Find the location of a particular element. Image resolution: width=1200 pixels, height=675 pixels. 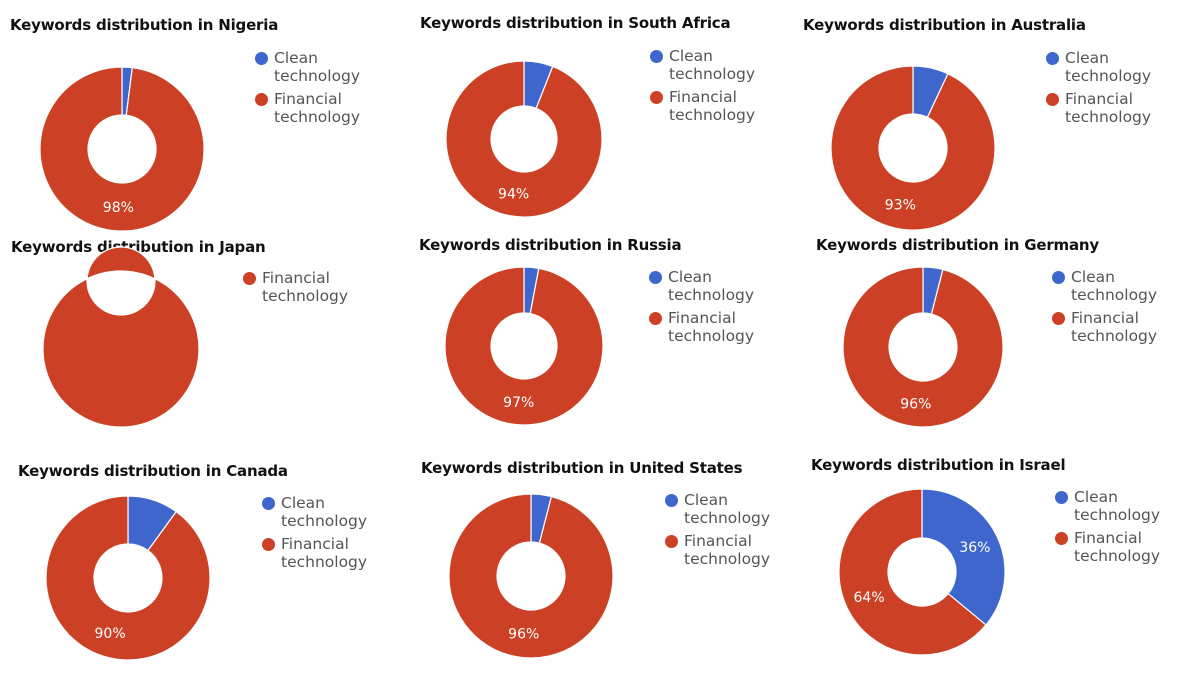

chart-title: Keywords distribution in Australia is located at coordinates (944, 25).